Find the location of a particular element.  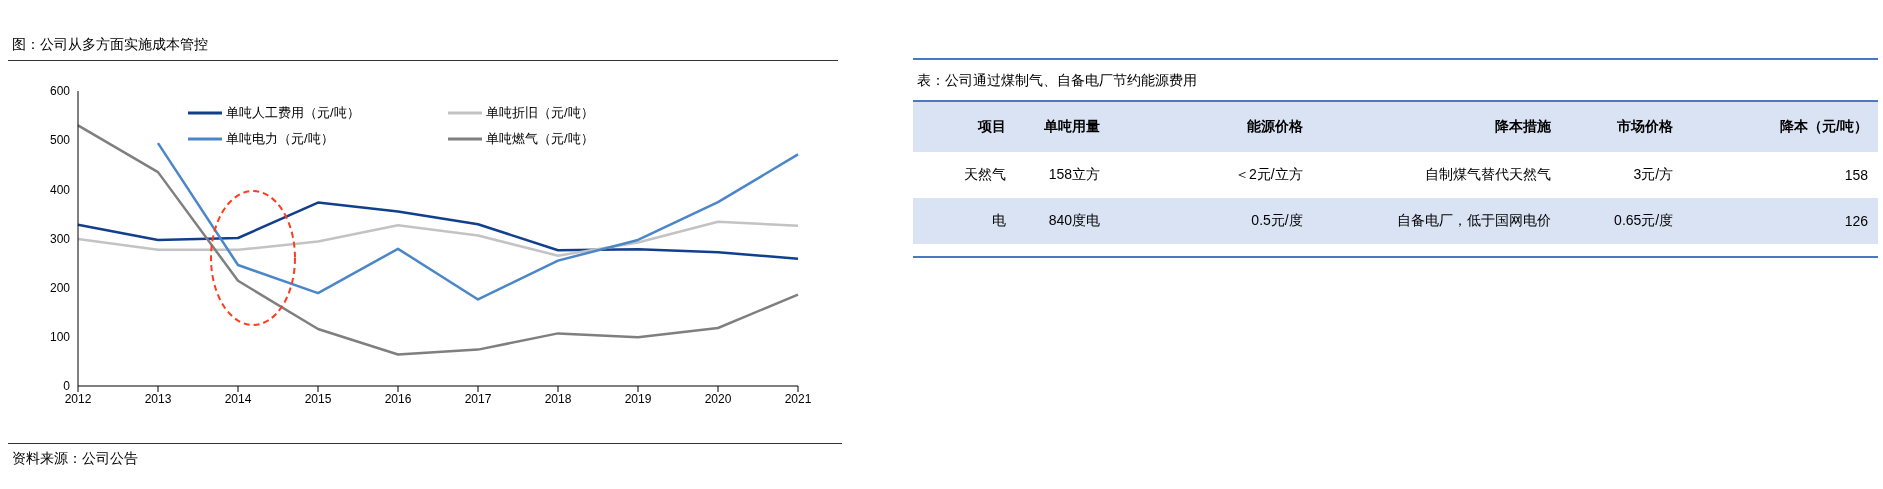

chart-title: 图：公司从多方面实施成本管控 is located at coordinates (423, 34).